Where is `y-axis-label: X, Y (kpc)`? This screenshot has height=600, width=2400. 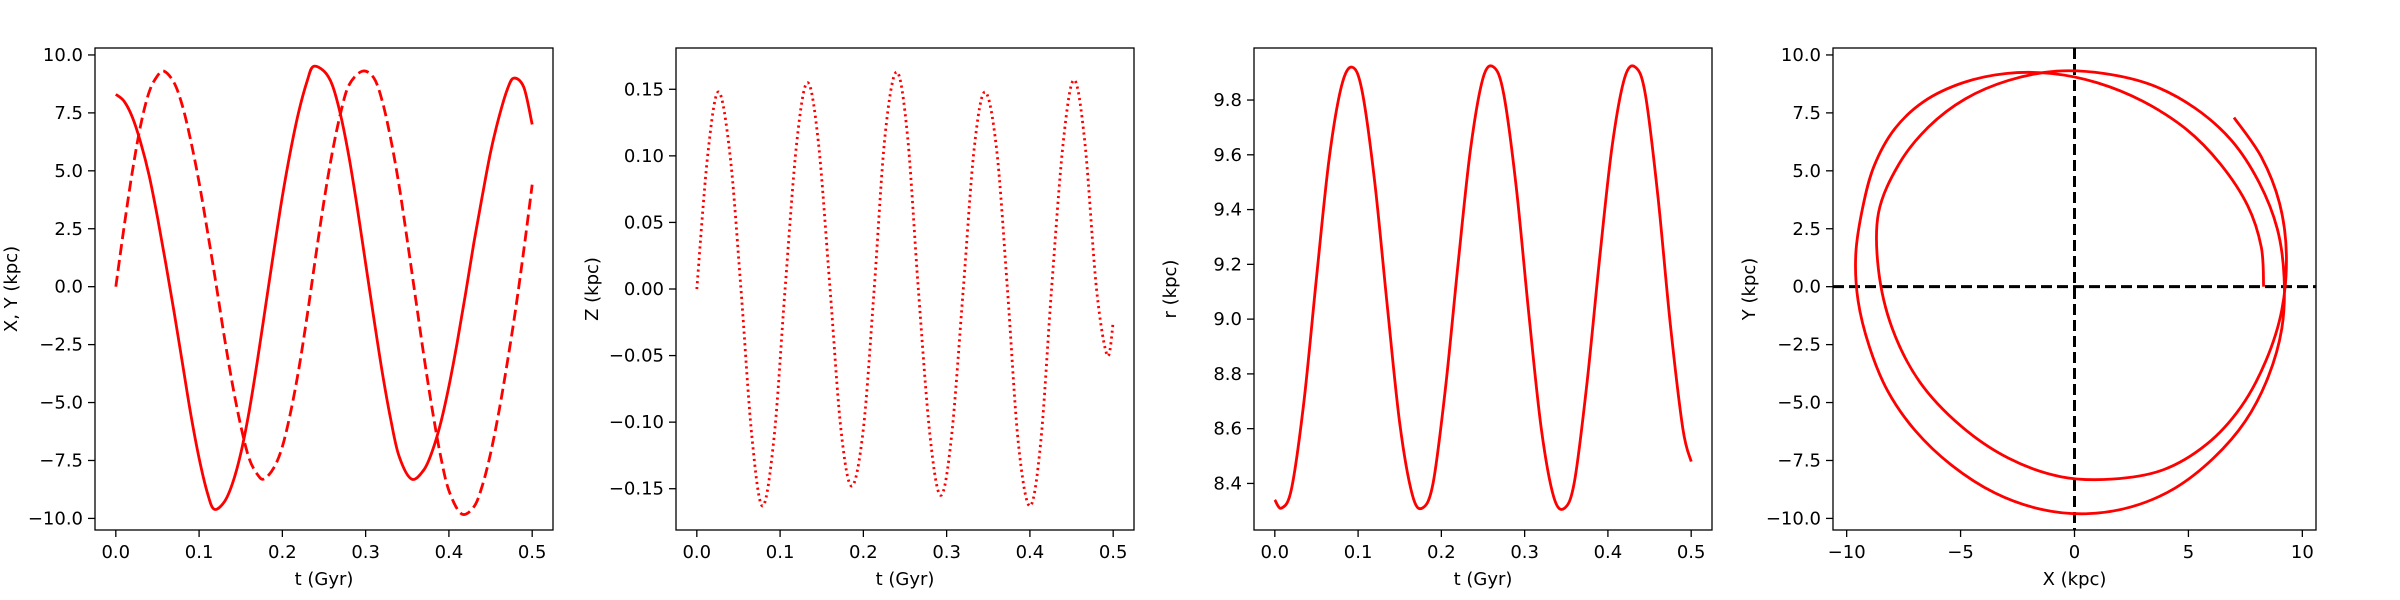 y-axis-label: X, Y (kpc) is located at coordinates (11, 289).